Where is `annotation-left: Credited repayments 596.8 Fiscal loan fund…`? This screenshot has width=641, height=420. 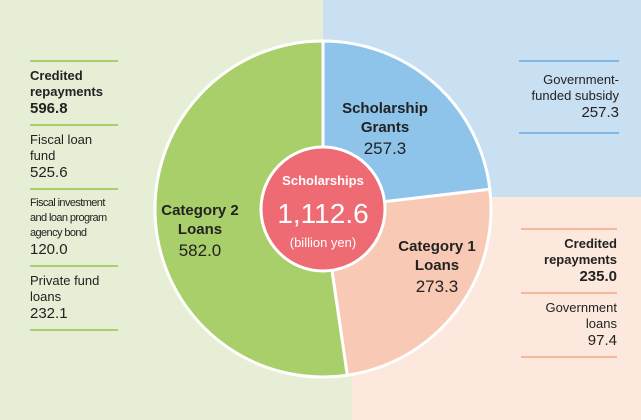 annotation-left: Credited repayments 596.8 Fiscal loan fund… is located at coordinates (74, 195).